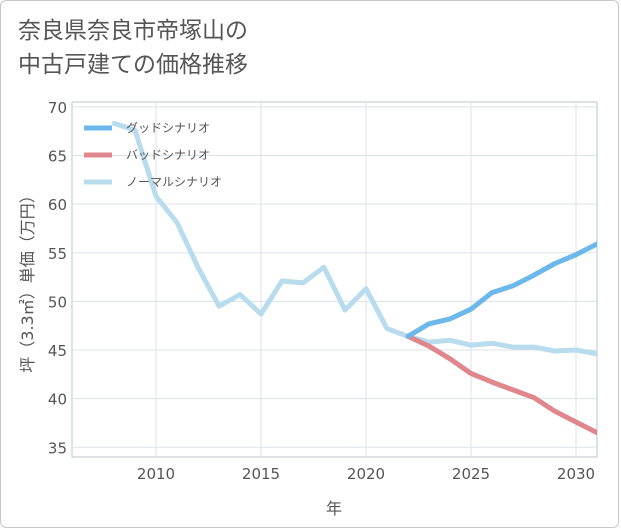  What do you see at coordinates (133, 48) in the screenshot?
I see `chart-title: 奈良県奈良市帝塚山の 中古戸建ての価格推移` at bounding box center [133, 48].